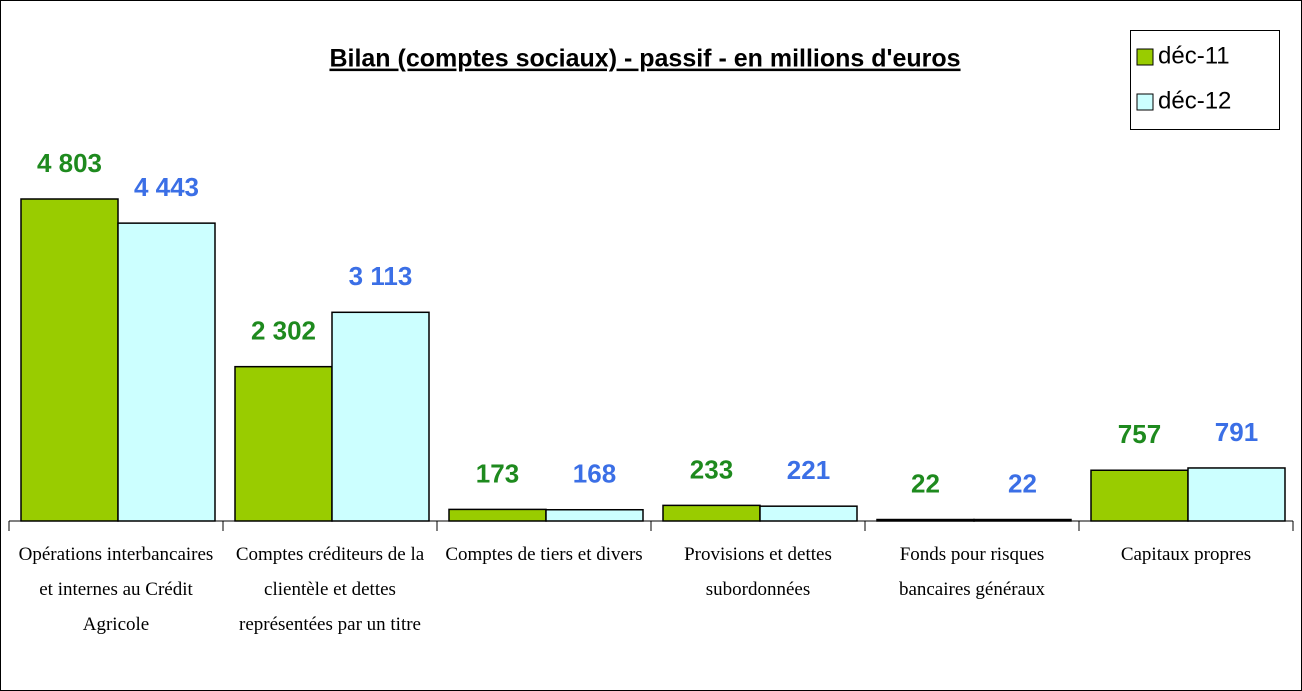  I want to click on data-label: 791, so click(1236, 432).